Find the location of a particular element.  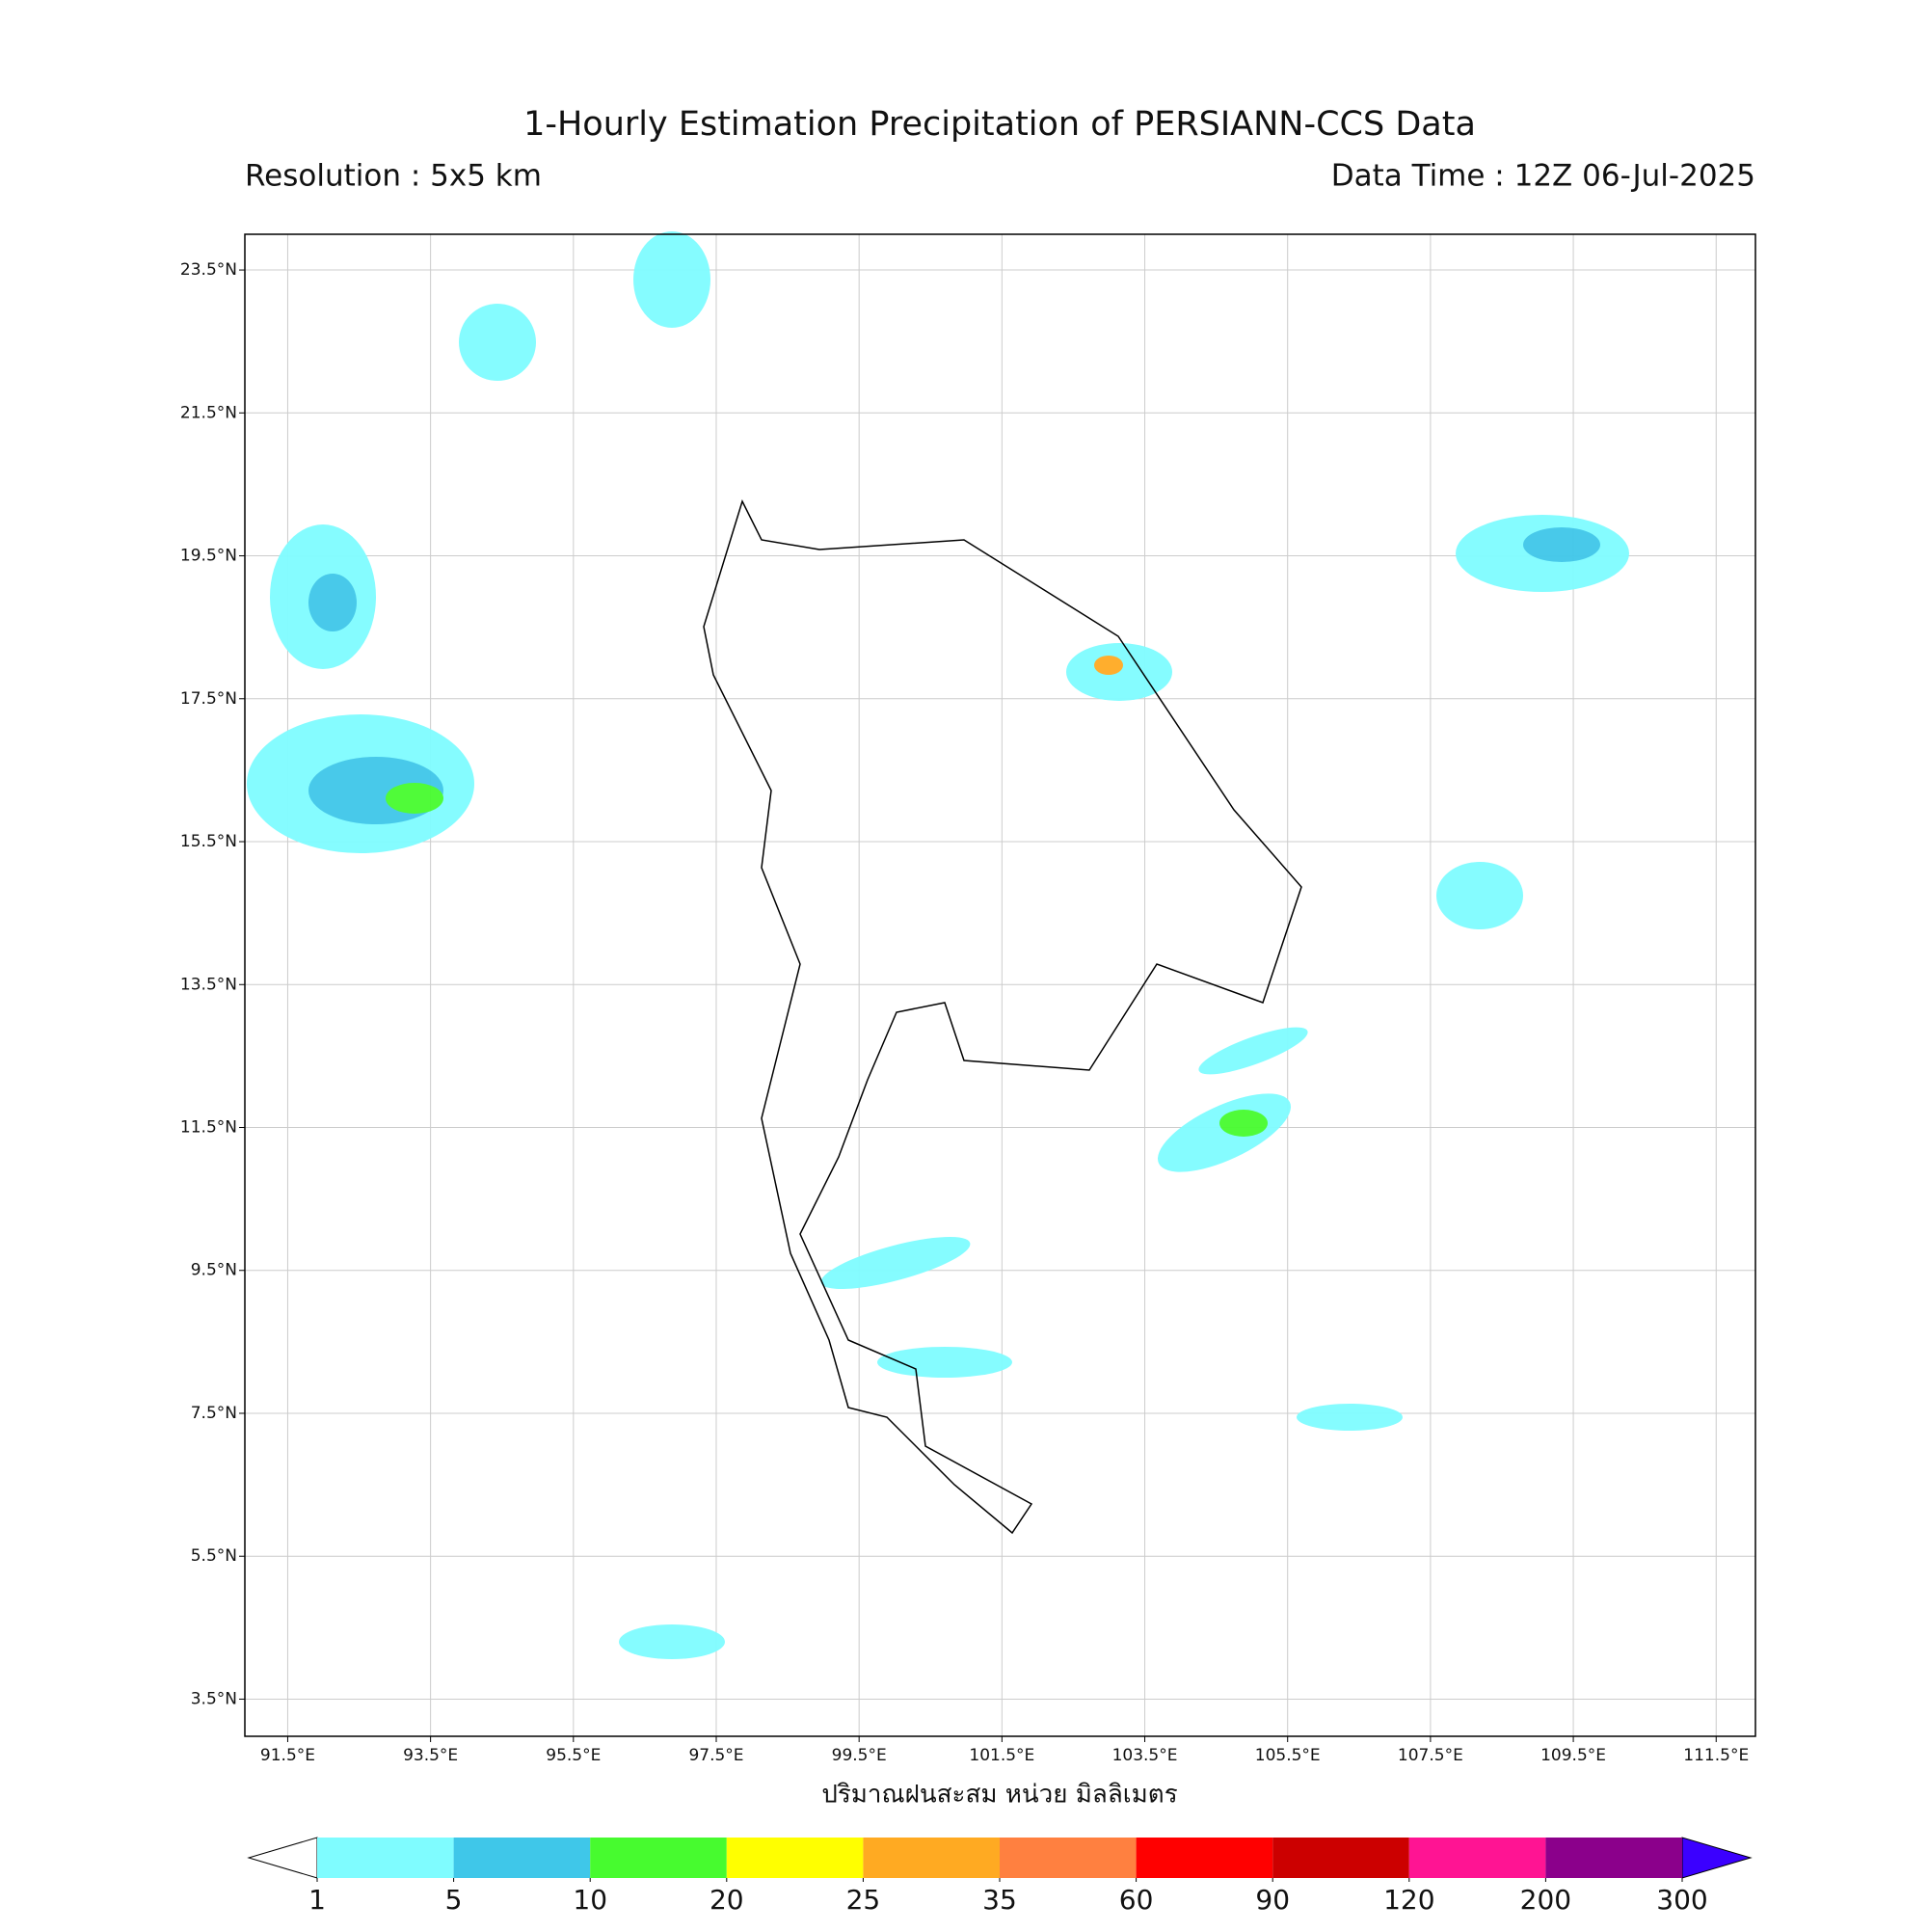

colorbar-label: 300 is located at coordinates (1682, 1900).